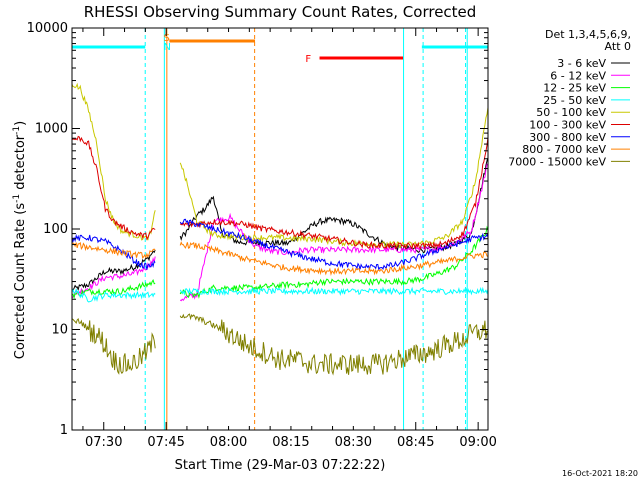  Describe the element at coordinates (578, 75) in the screenshot. I see `legend-label: 6 - 12 keV` at that location.